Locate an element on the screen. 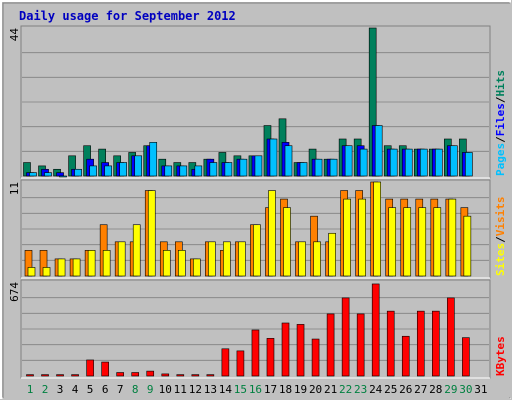  x-tick-label: 20 is located at coordinates (315, 389).